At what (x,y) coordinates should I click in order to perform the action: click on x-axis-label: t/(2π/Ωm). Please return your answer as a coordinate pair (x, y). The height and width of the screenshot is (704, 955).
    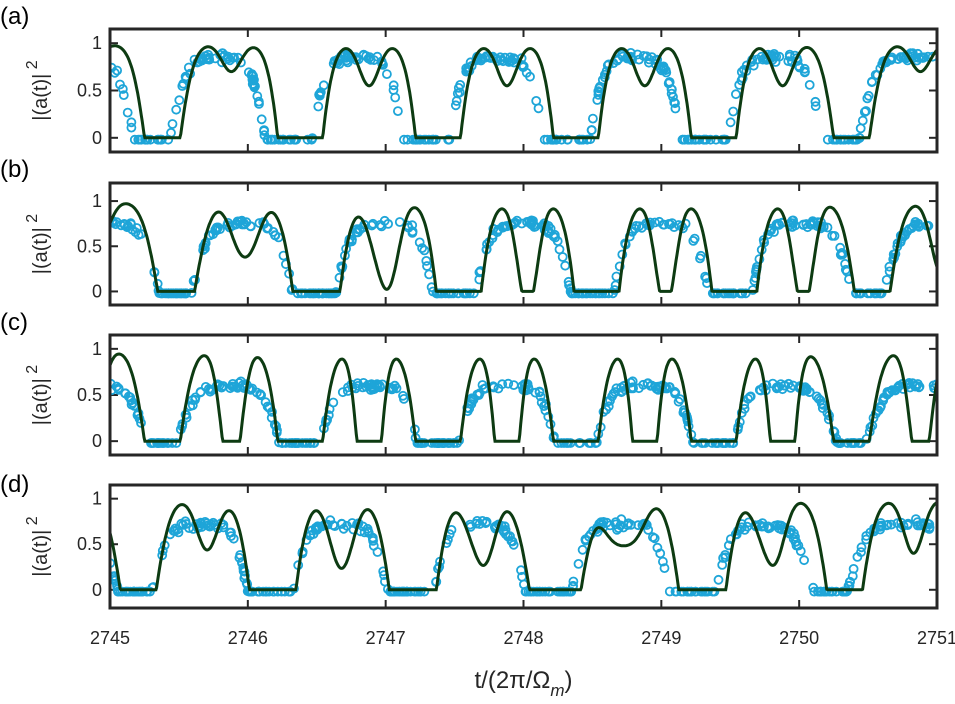
    Looking at the image, I should click on (523, 683).